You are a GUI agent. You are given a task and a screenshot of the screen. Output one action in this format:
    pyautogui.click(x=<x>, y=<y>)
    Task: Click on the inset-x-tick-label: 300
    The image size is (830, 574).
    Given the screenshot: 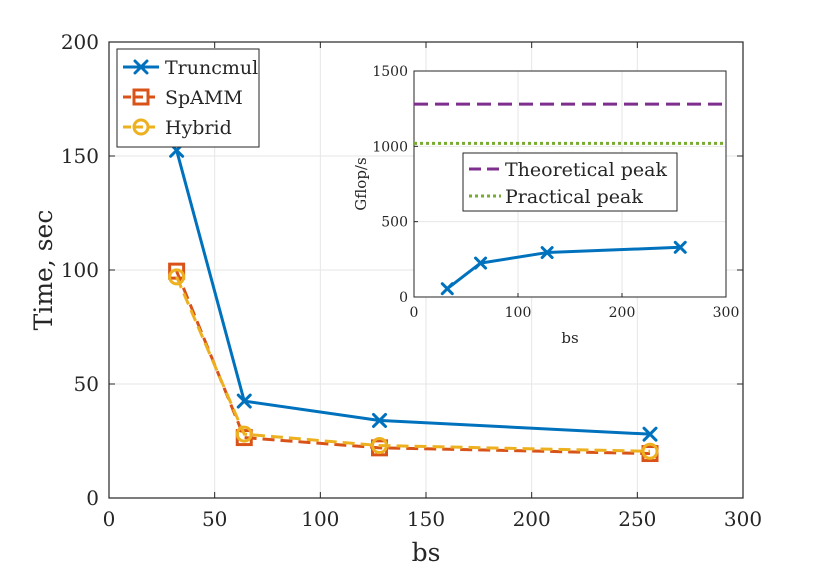 What is the action you would take?
    pyautogui.click(x=726, y=313)
    